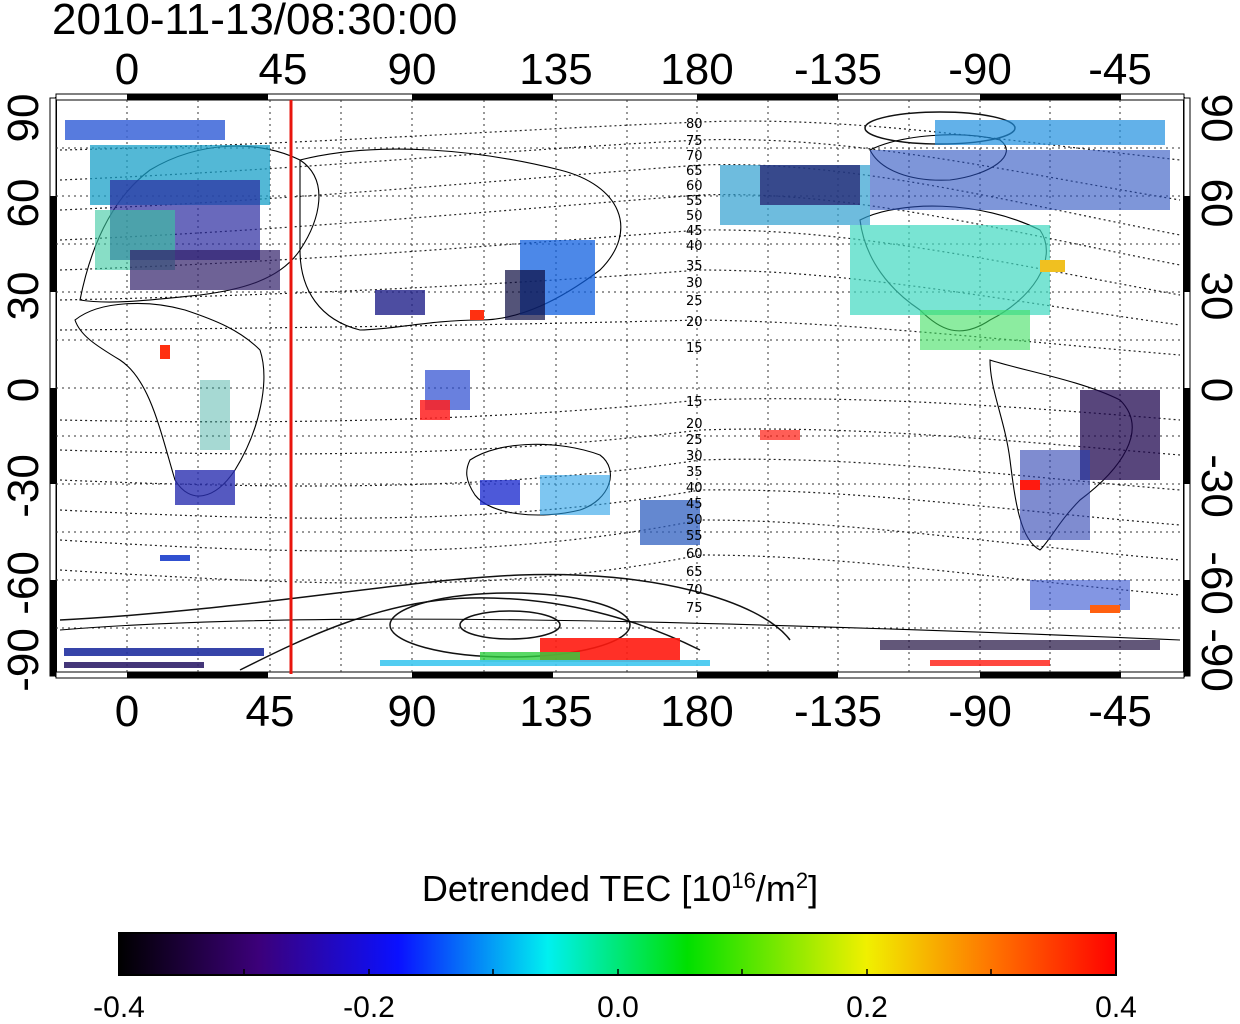  I want to click on bottom-lon-tick: 90, so click(412, 711).